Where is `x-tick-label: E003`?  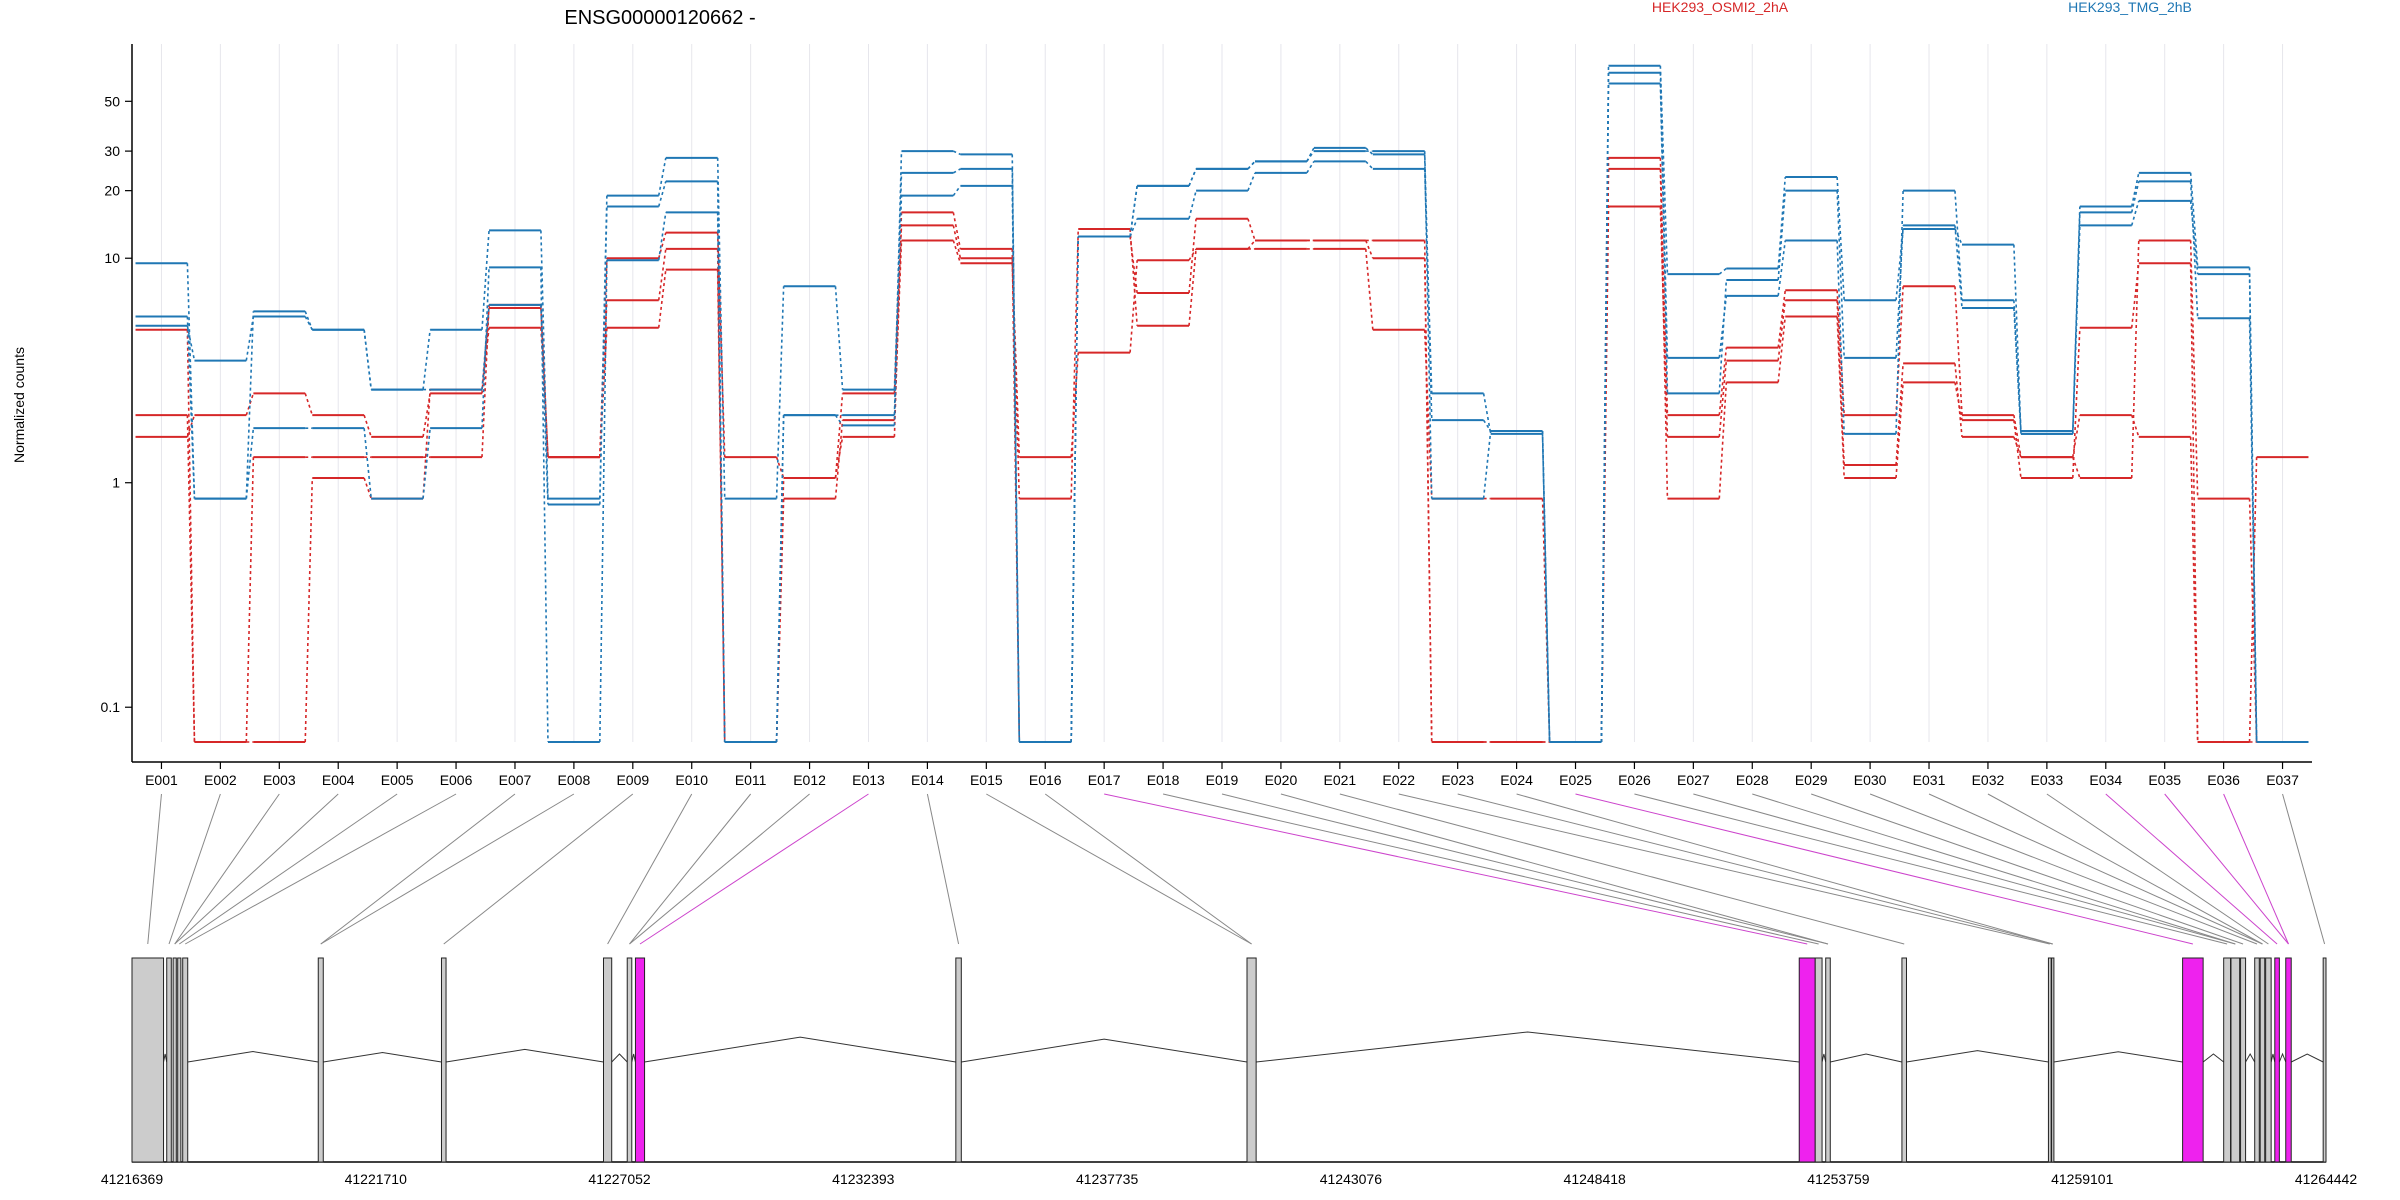
x-tick-label: E003 is located at coordinates (279, 780).